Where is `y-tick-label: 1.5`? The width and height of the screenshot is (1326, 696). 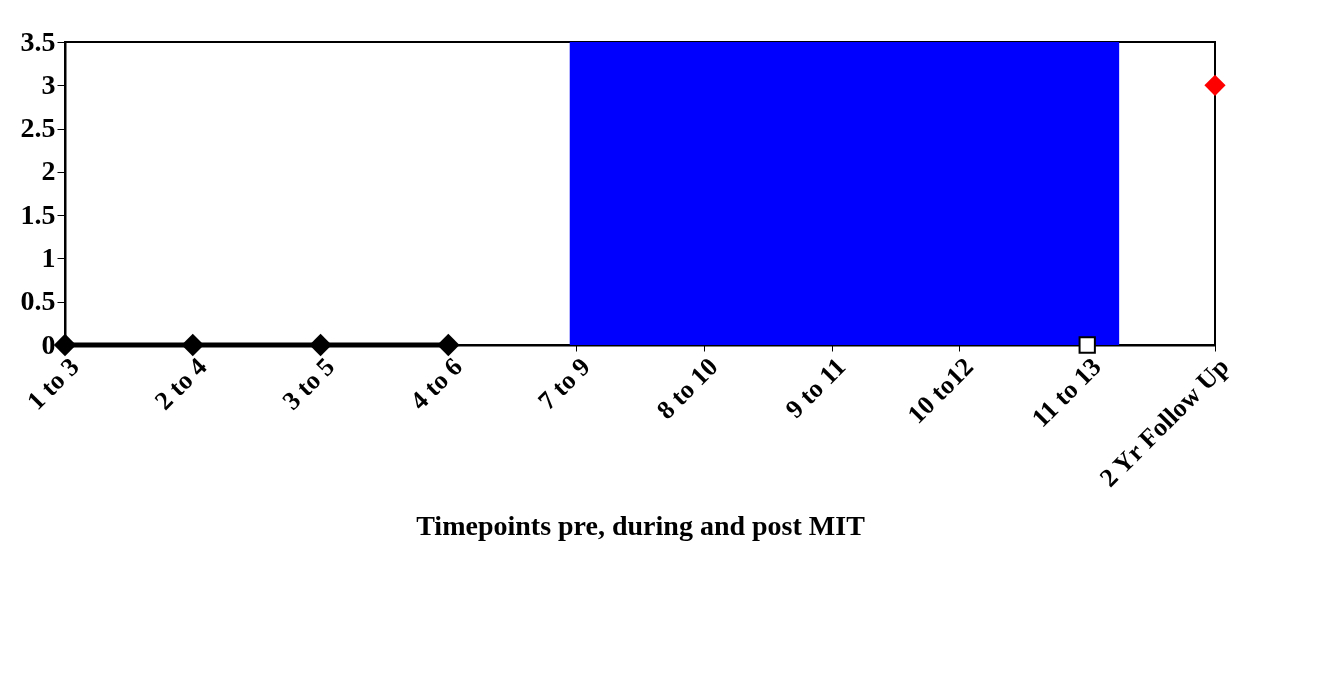 y-tick-label: 1.5 is located at coordinates (38, 214).